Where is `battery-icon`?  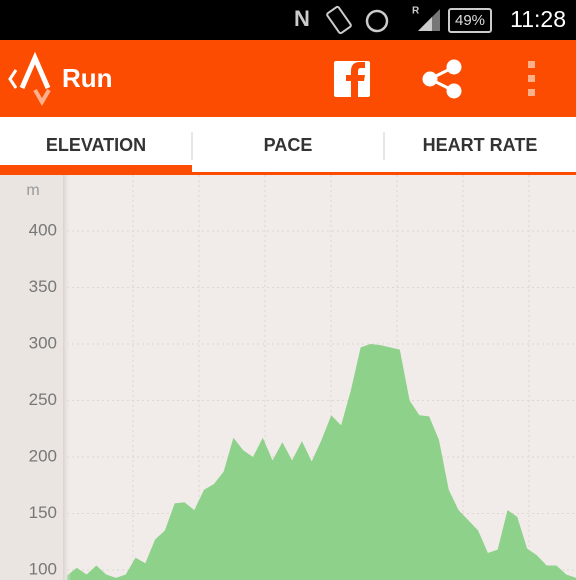 battery-icon is located at coordinates (470, 20).